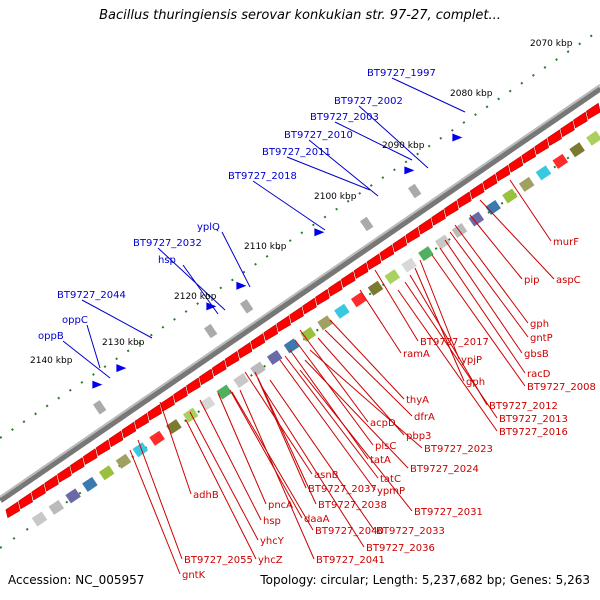 This screenshot has width=600, height=600. I want to click on gene-arrow-reverse, so click(241, 285).